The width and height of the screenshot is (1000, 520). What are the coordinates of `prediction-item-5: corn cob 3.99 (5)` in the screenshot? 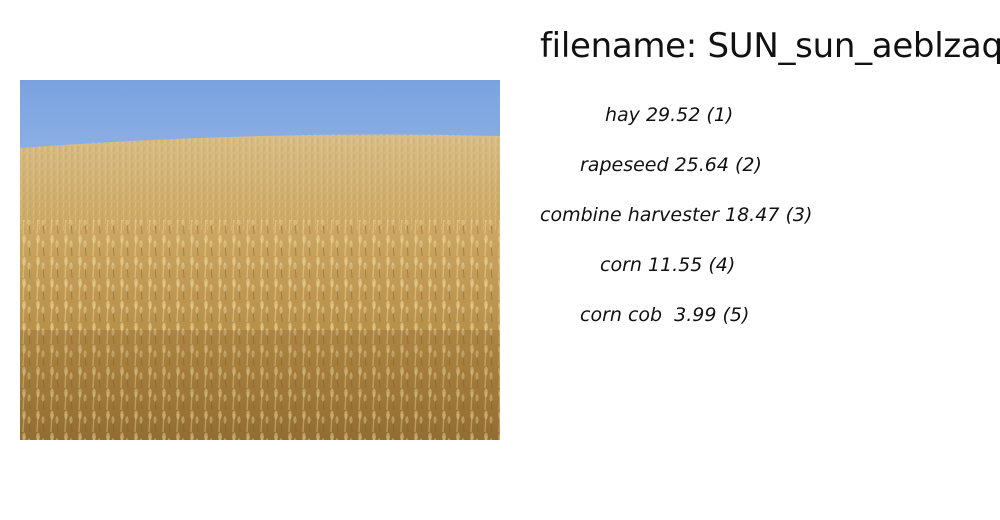 It's located at (665, 315).